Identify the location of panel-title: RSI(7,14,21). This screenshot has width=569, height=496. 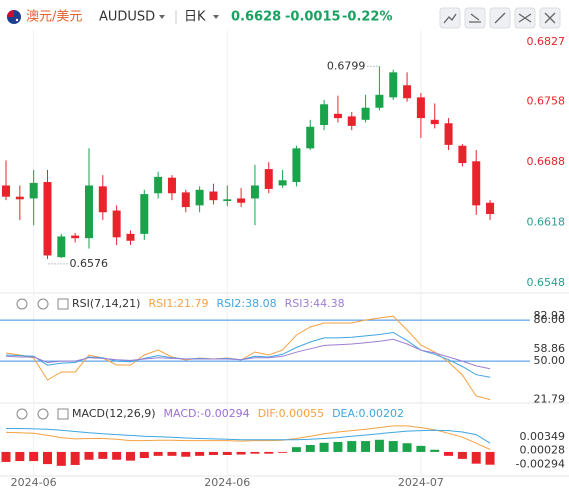
(106, 303).